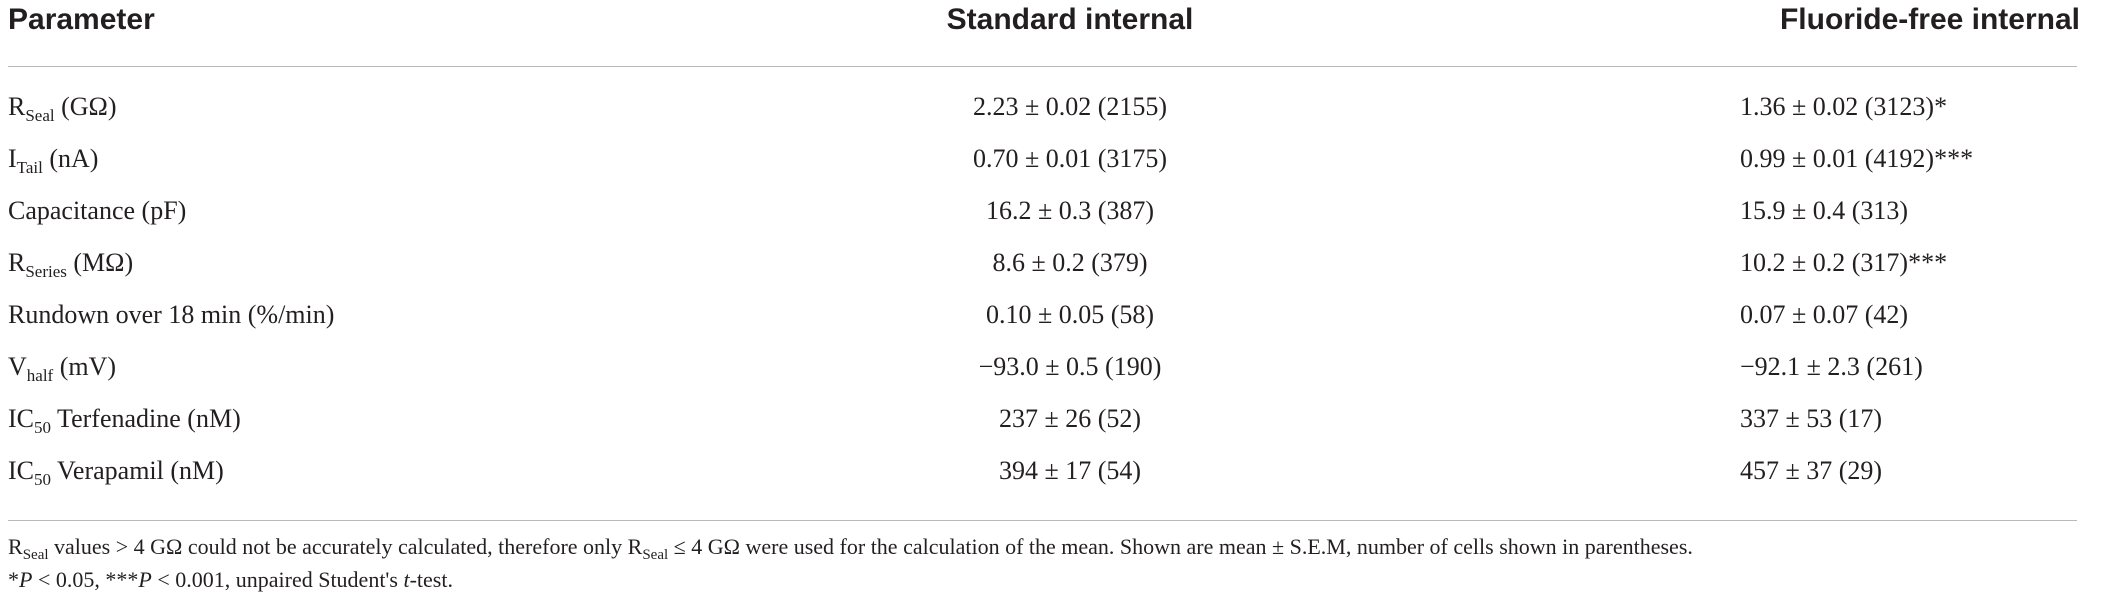 The height and width of the screenshot is (611, 2117). What do you see at coordinates (1844, 262) in the screenshot?
I see `value-text: 10.2 ± 0.2 (317)***` at bounding box center [1844, 262].